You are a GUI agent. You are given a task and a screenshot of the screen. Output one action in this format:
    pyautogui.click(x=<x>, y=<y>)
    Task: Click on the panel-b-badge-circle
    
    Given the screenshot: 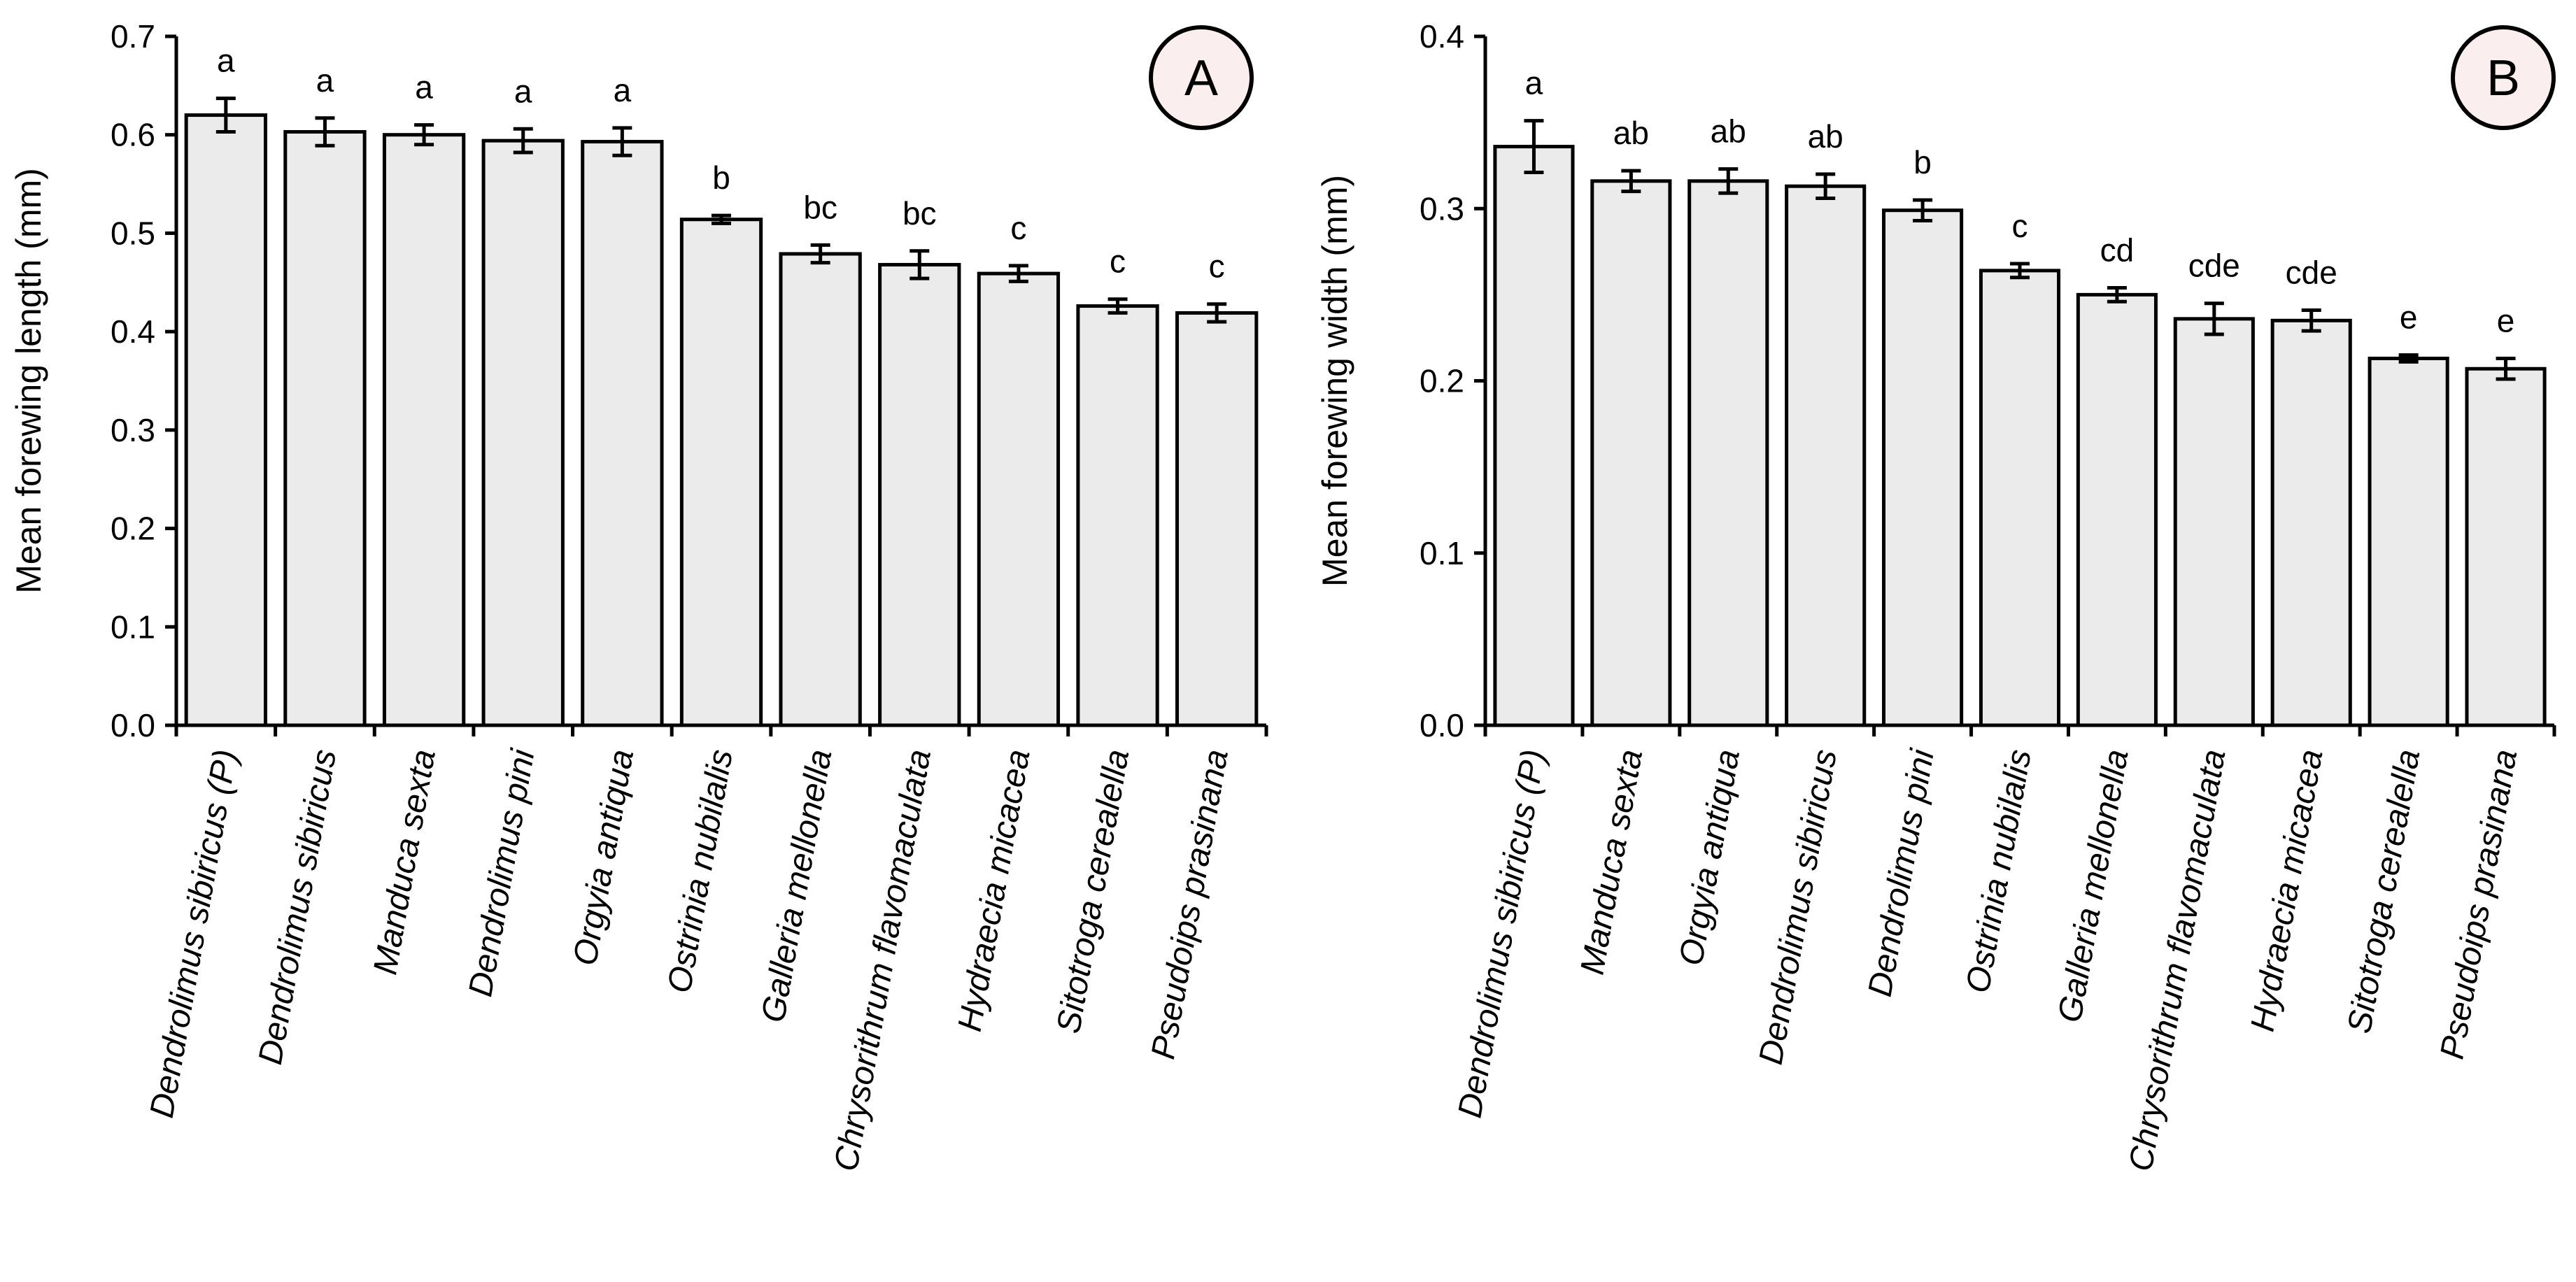 What is the action you would take?
    pyautogui.click(x=2503, y=77)
    